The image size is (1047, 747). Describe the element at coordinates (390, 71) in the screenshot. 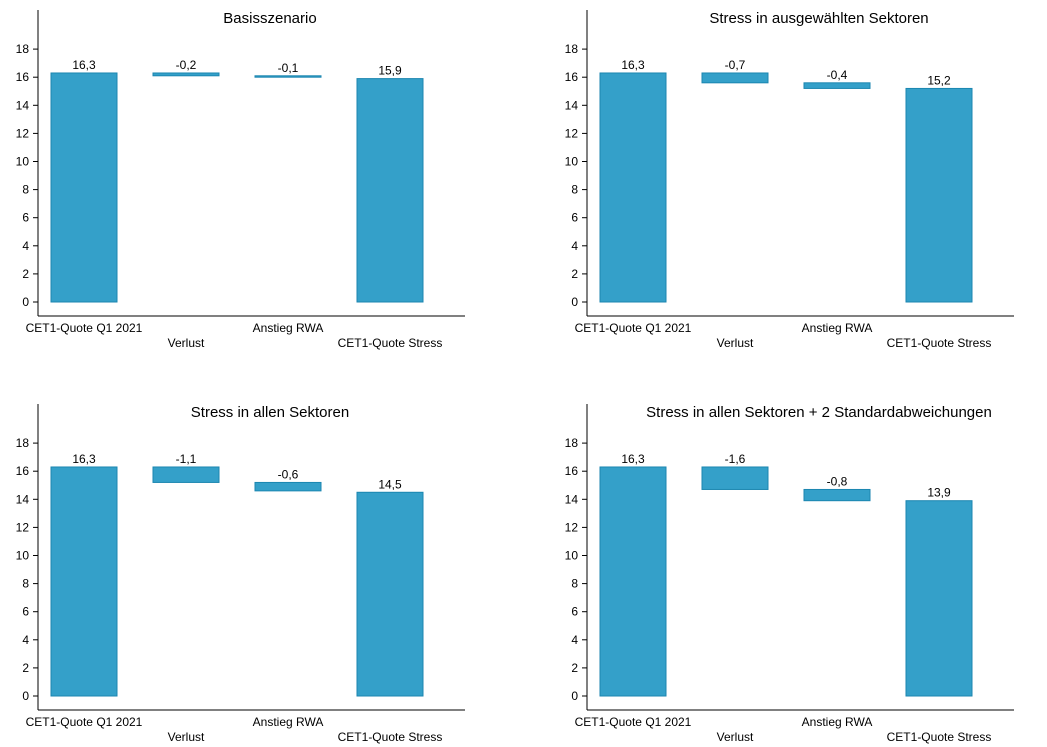

I see `data-label: 15,9` at that location.